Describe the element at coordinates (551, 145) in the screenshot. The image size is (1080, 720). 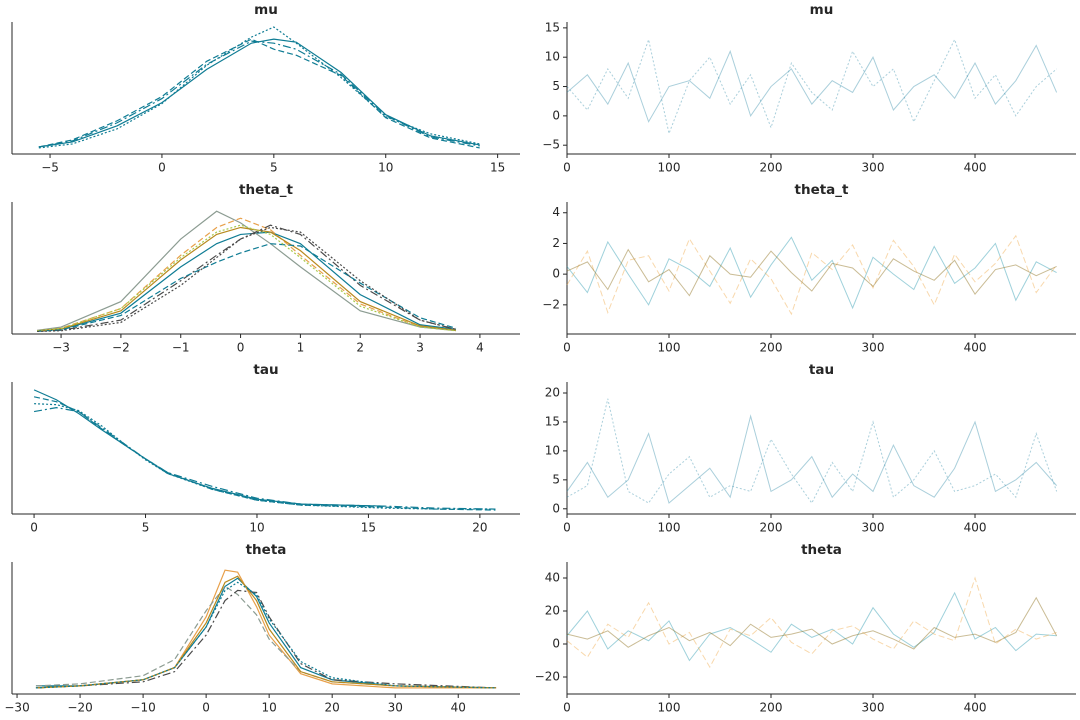
I see `y-tick-label: −5` at that location.